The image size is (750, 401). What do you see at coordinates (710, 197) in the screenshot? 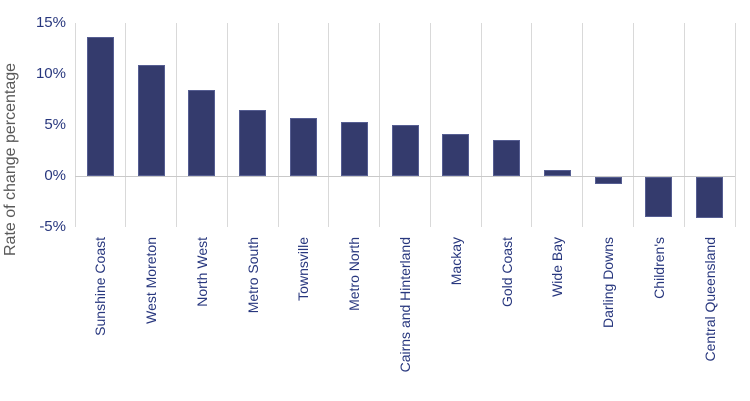
I see `bar-central-queensland` at bounding box center [710, 197].